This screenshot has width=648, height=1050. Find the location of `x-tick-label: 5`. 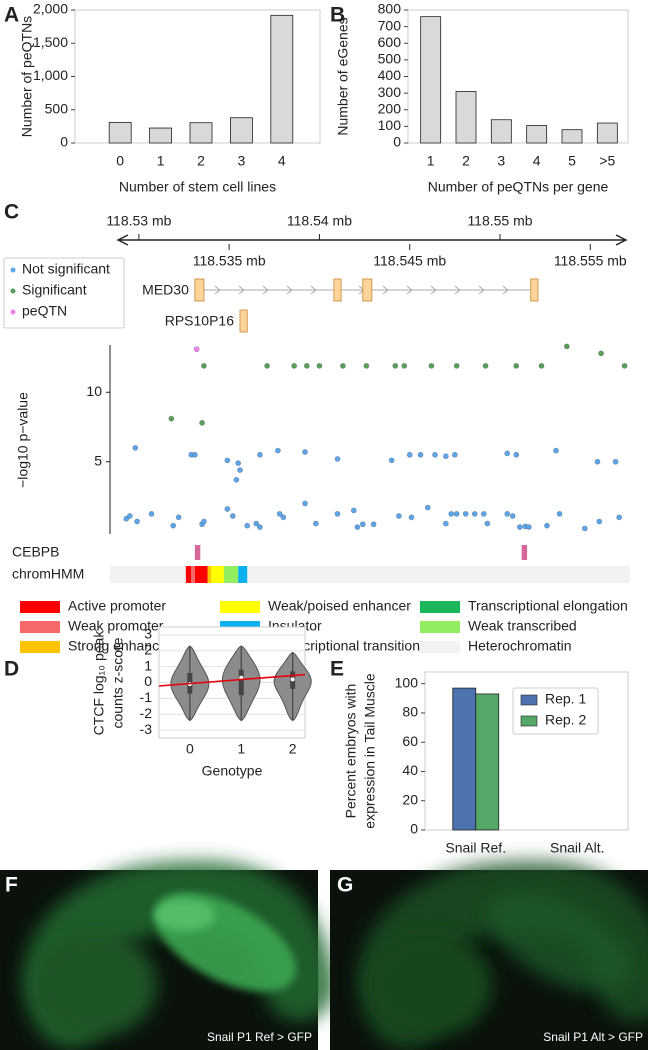

x-tick-label: 5 is located at coordinates (572, 161).